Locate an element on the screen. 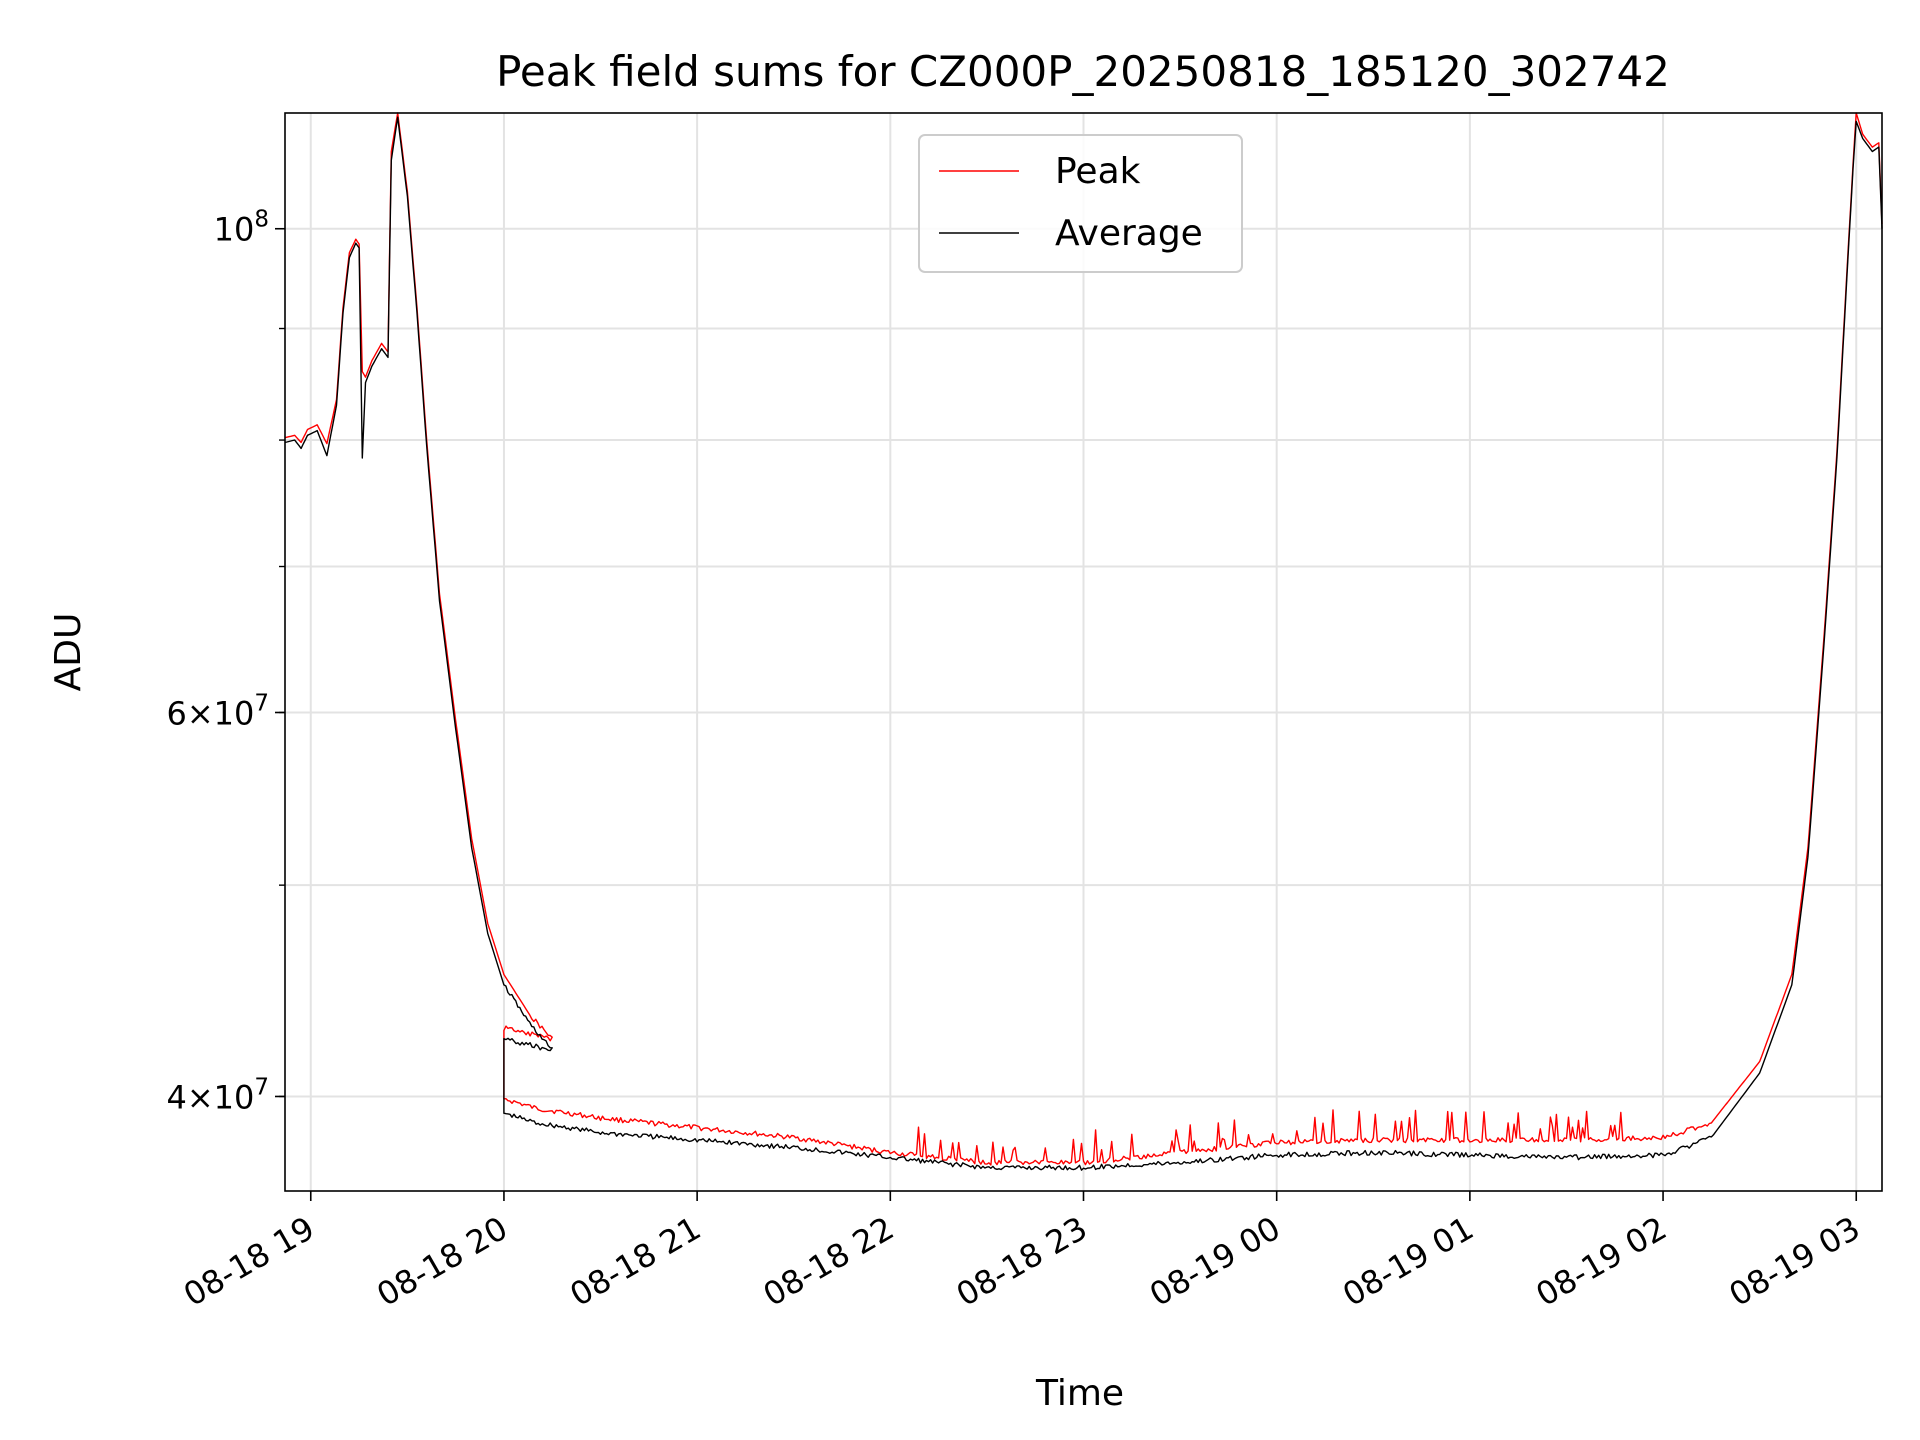 This screenshot has width=1920, height=1440. legend-label-peak: Peak is located at coordinates (1098, 171).